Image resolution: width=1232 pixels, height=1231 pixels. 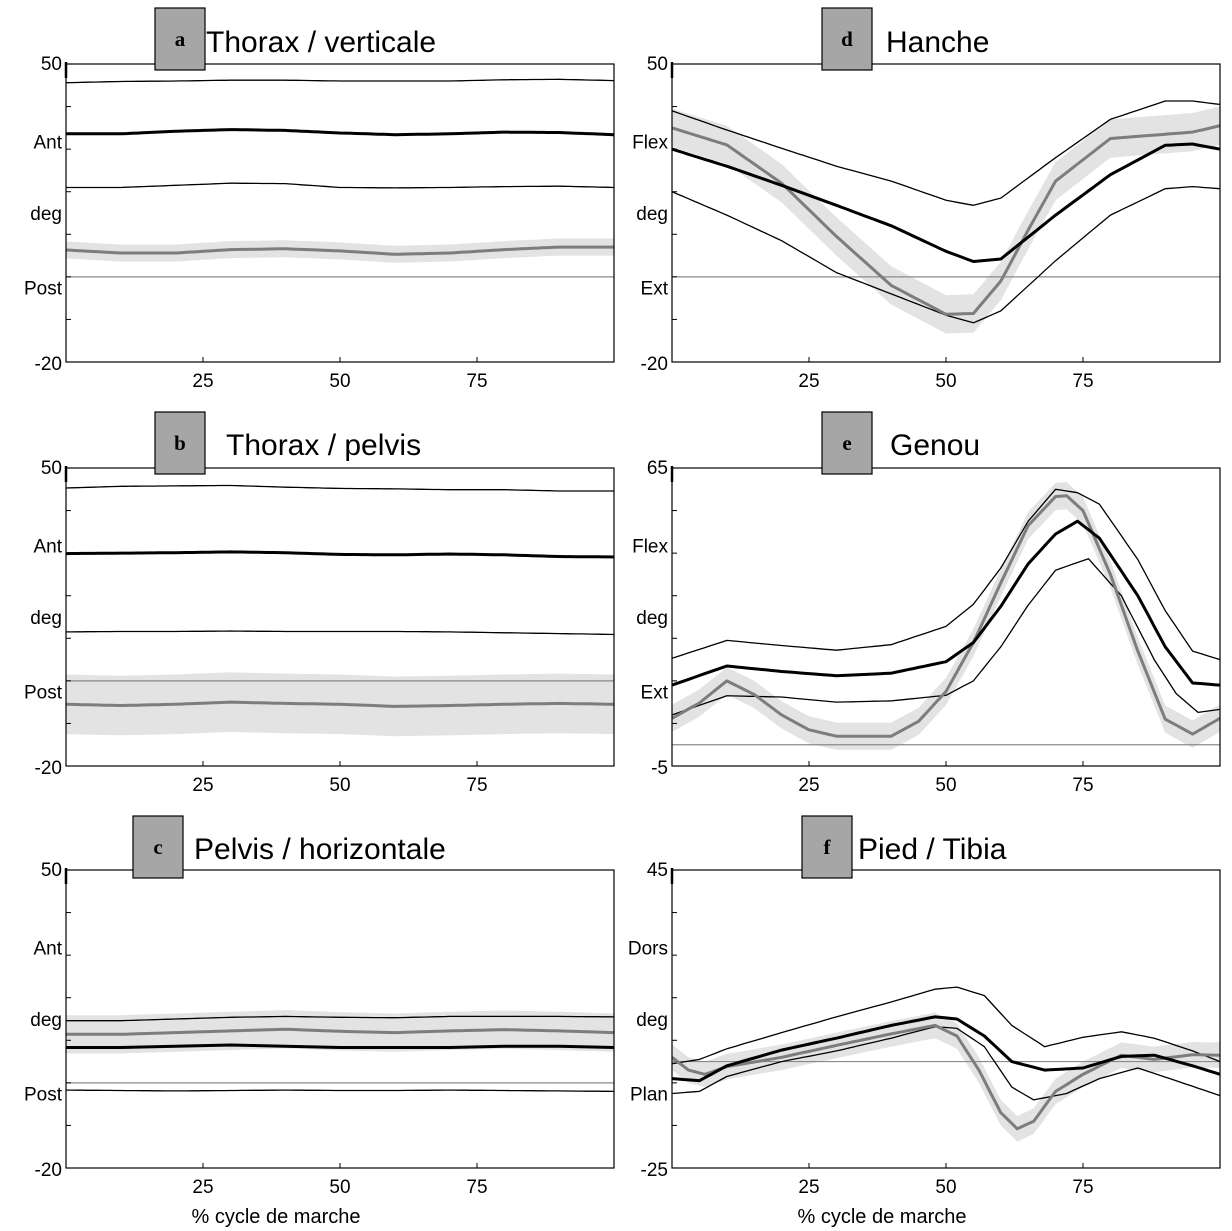 What do you see at coordinates (320, 849) in the screenshot?
I see `panel-title: Pelvis / horizontale` at bounding box center [320, 849].